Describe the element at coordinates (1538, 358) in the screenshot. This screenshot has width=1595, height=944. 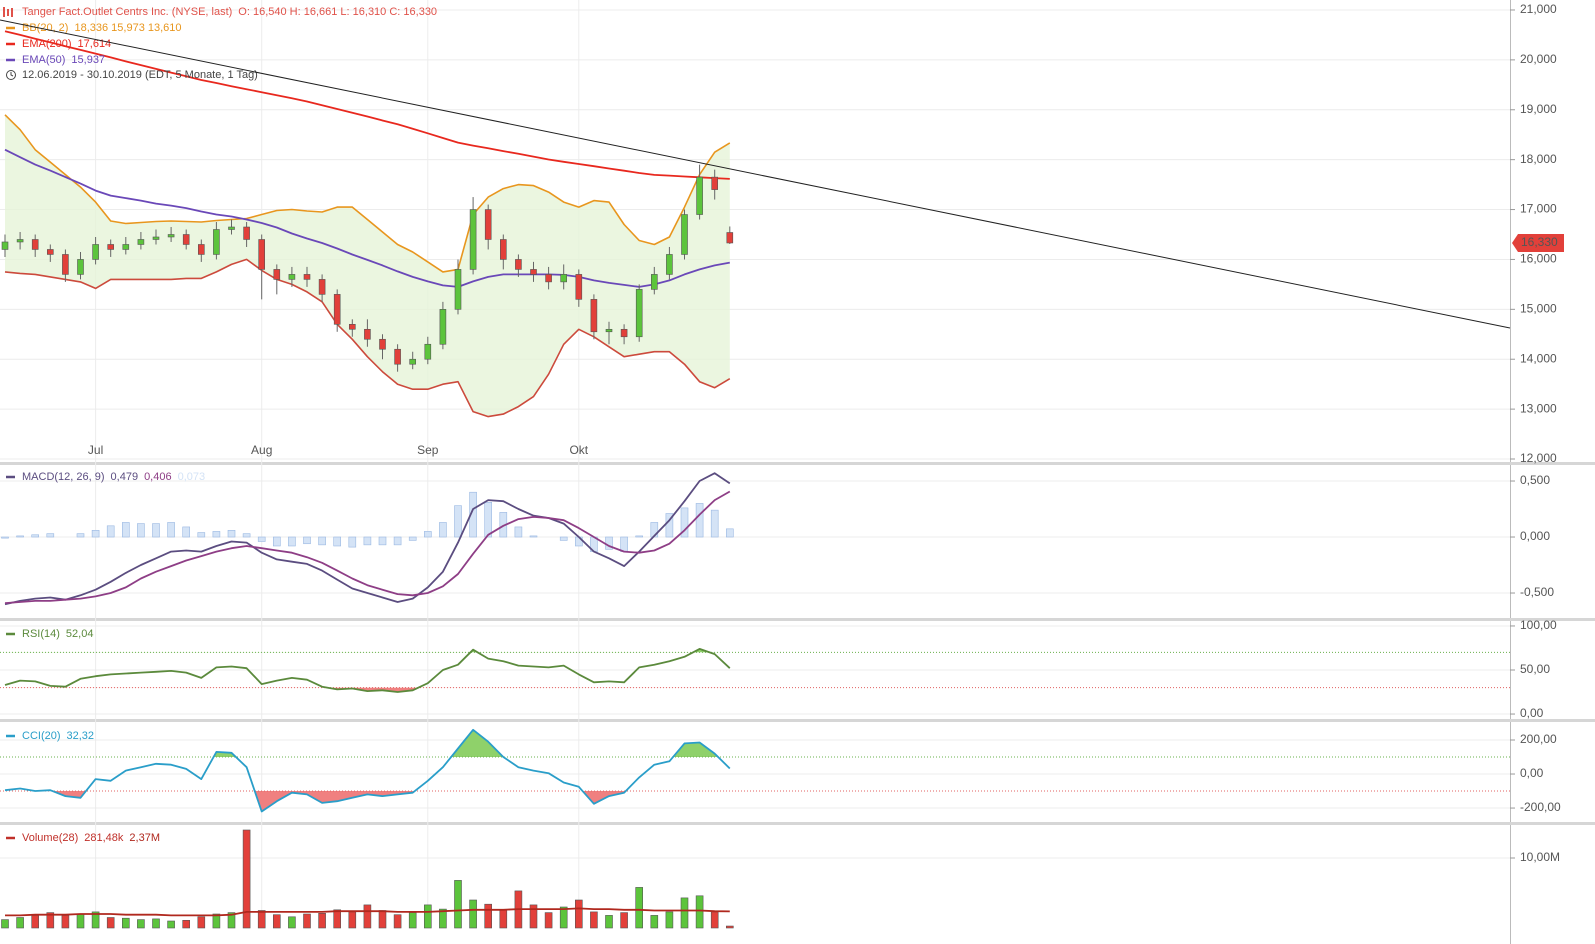
I see `y-tick-label: 14,000` at that location.